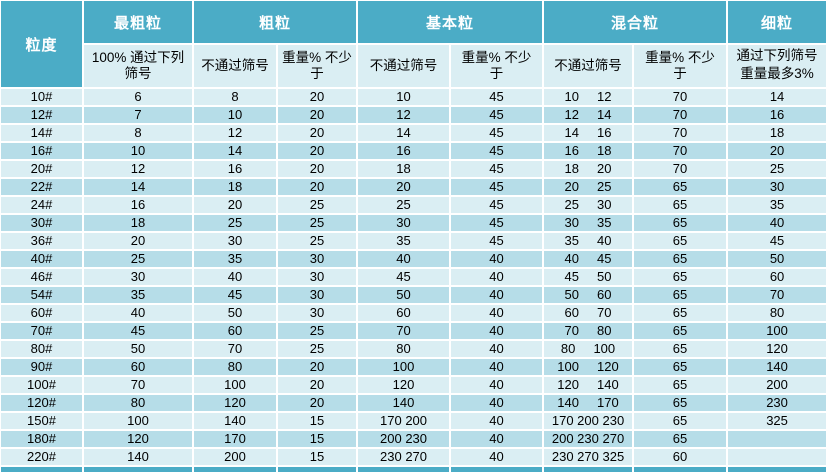  I want to click on cell-basic-sieve: 12, so click(405, 116).